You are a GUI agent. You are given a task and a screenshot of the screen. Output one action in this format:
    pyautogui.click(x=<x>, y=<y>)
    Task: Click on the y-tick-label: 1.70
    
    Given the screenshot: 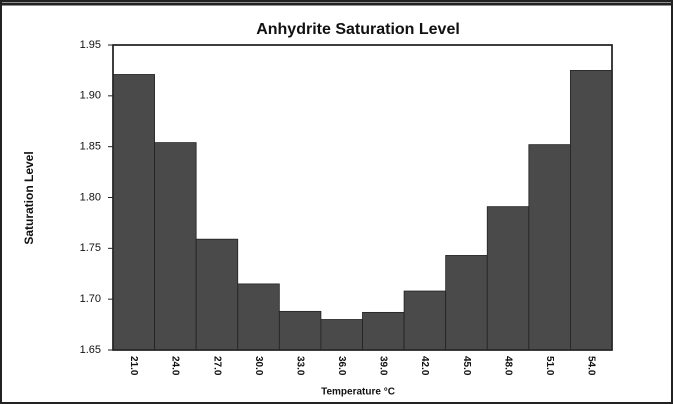 What is the action you would take?
    pyautogui.click(x=90, y=299)
    